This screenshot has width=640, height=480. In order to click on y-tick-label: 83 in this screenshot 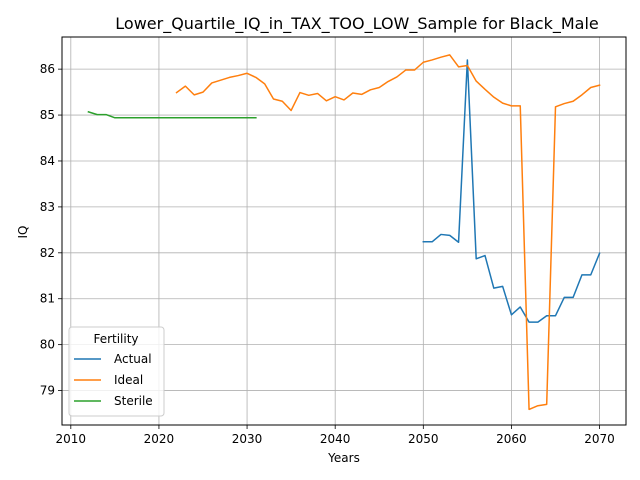, I will do `click(47, 207)`.